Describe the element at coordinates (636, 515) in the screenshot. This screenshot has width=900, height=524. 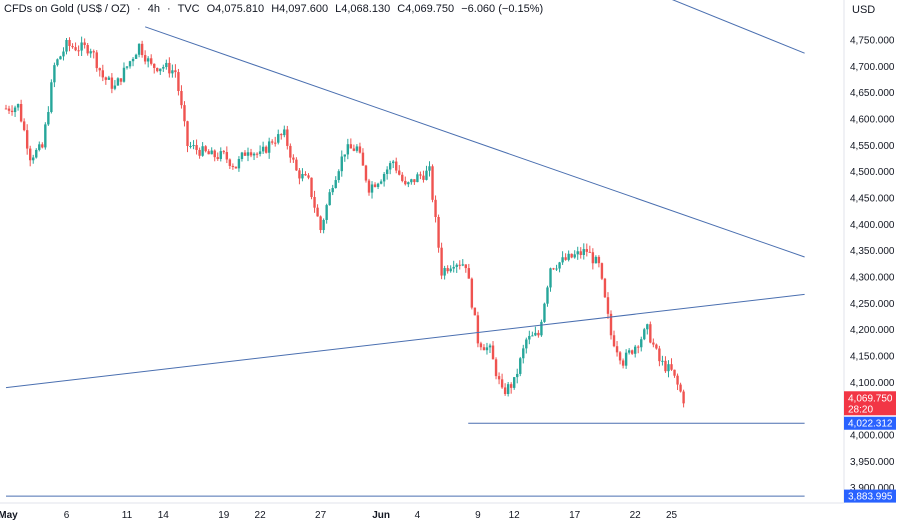
I see `x-tick-label: 22` at that location.